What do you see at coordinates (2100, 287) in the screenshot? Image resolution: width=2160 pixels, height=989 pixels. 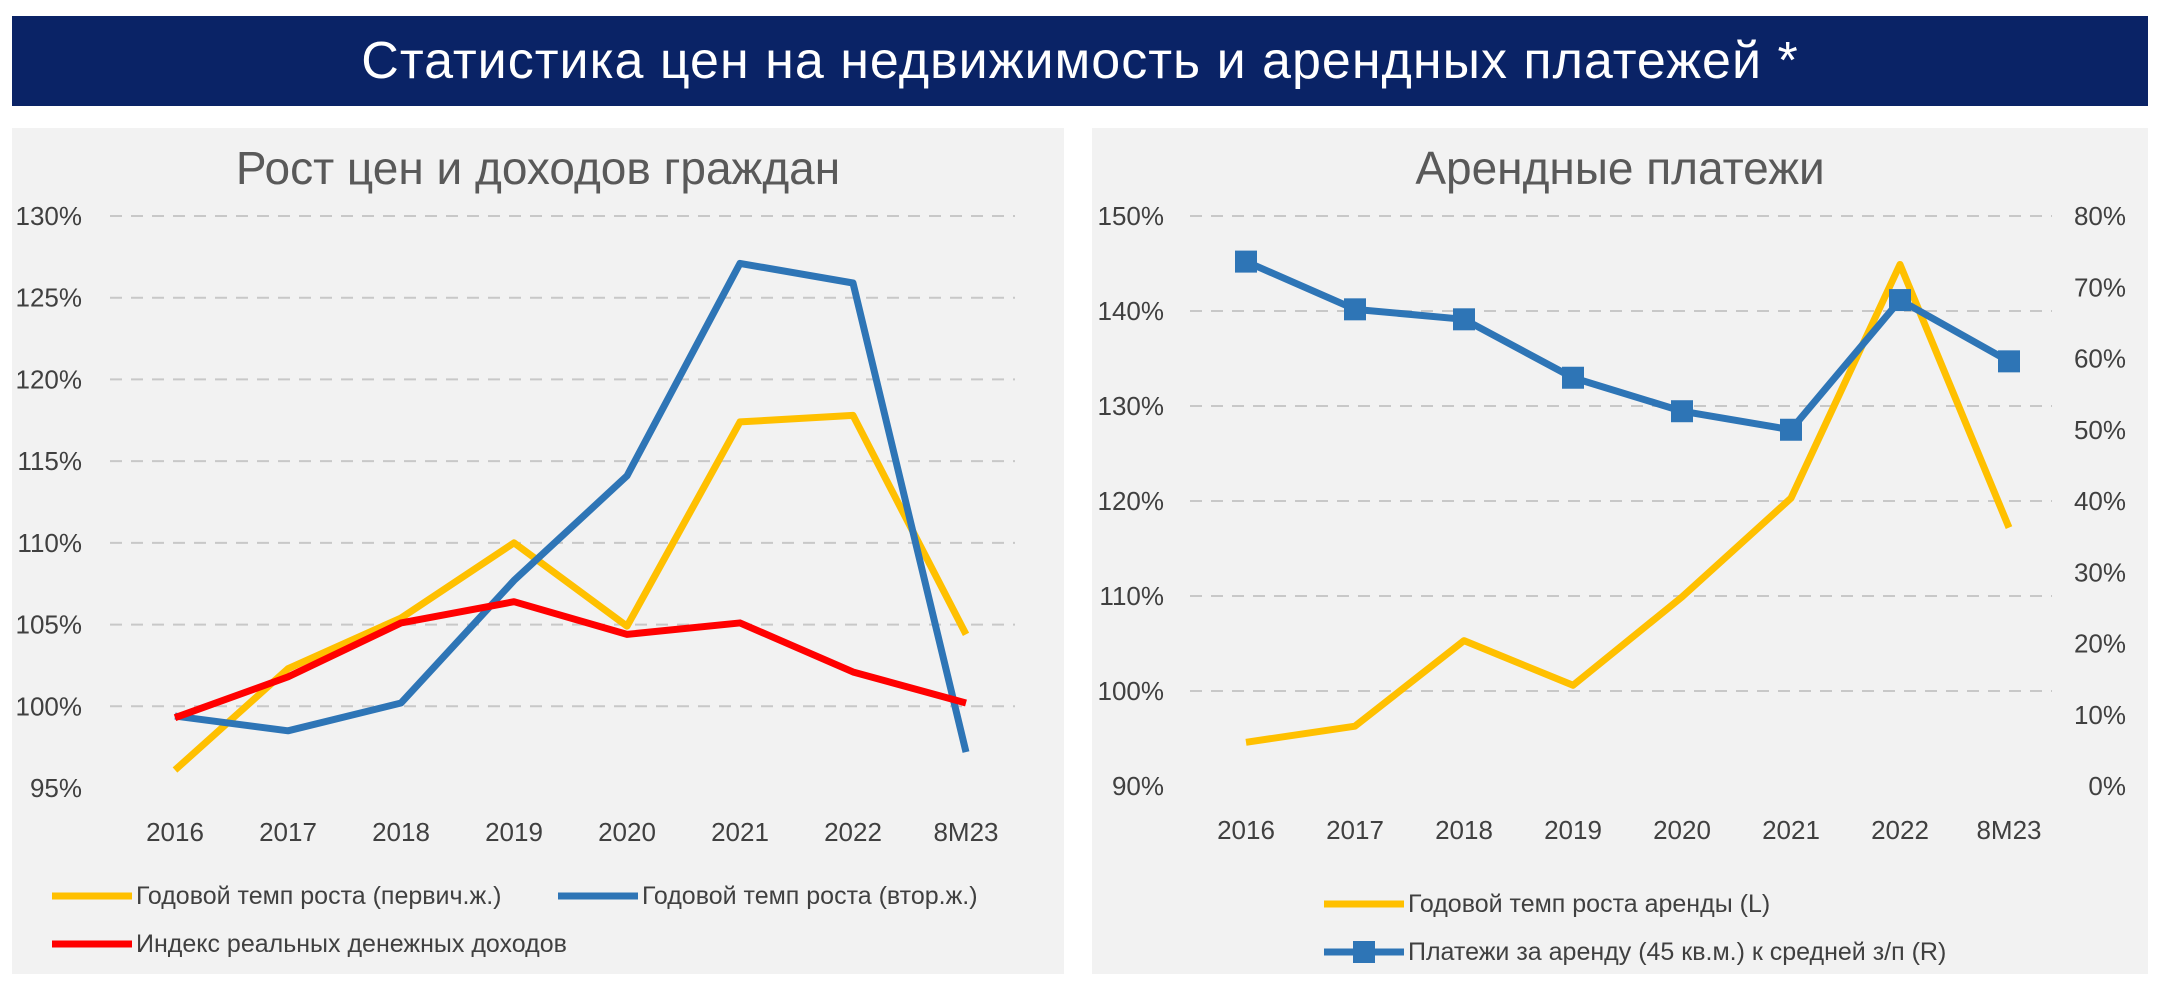 I see `y-tick-label-right: 70%` at bounding box center [2100, 287].